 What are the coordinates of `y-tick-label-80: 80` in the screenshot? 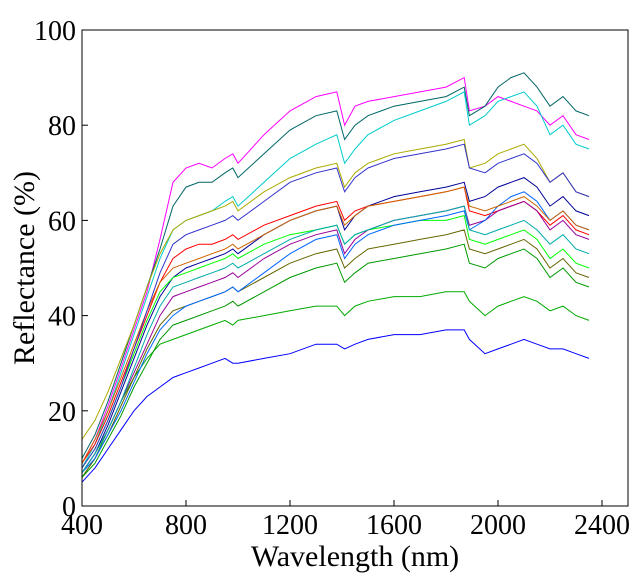 It's located at (62, 126).